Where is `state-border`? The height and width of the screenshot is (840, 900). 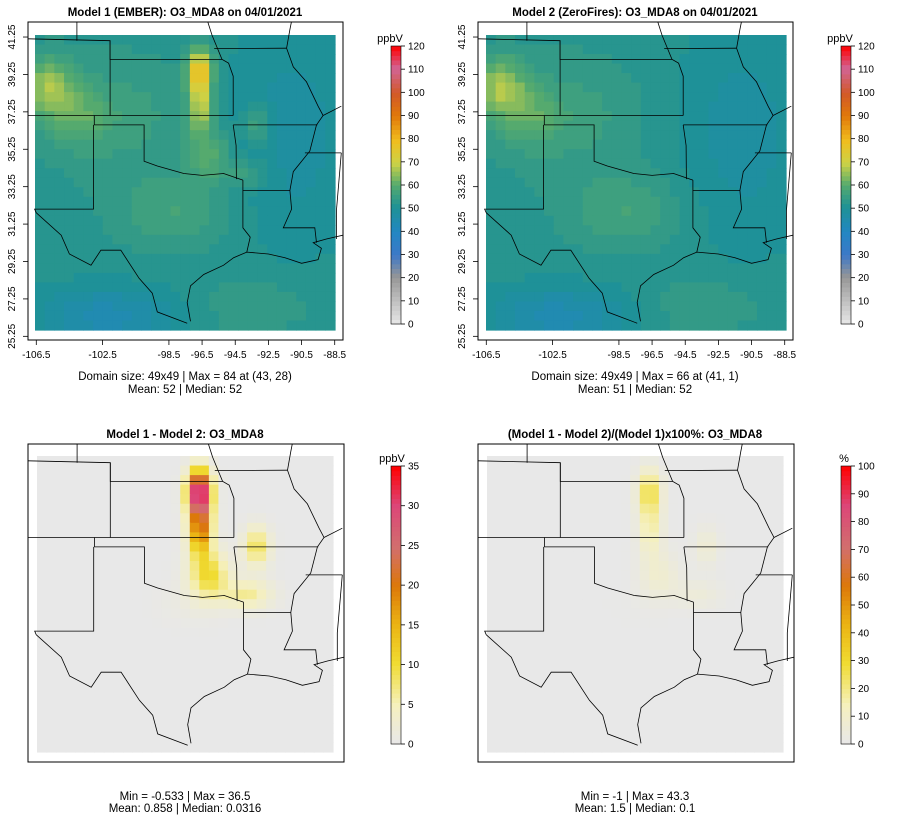 state-border is located at coordinates (246, 216).